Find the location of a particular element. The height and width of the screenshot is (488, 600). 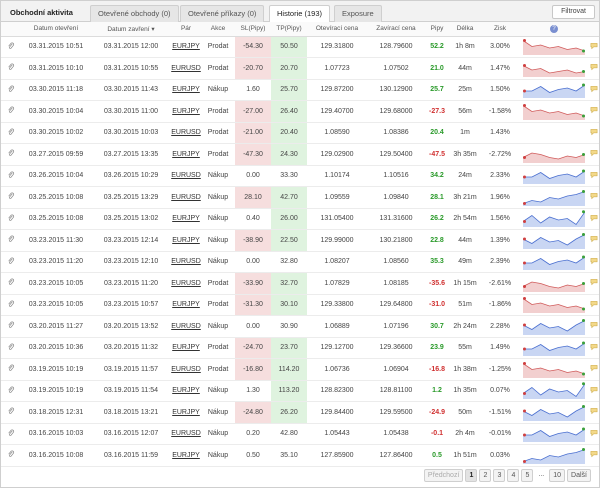

page-4-button: 4 is located at coordinates (513, 475).